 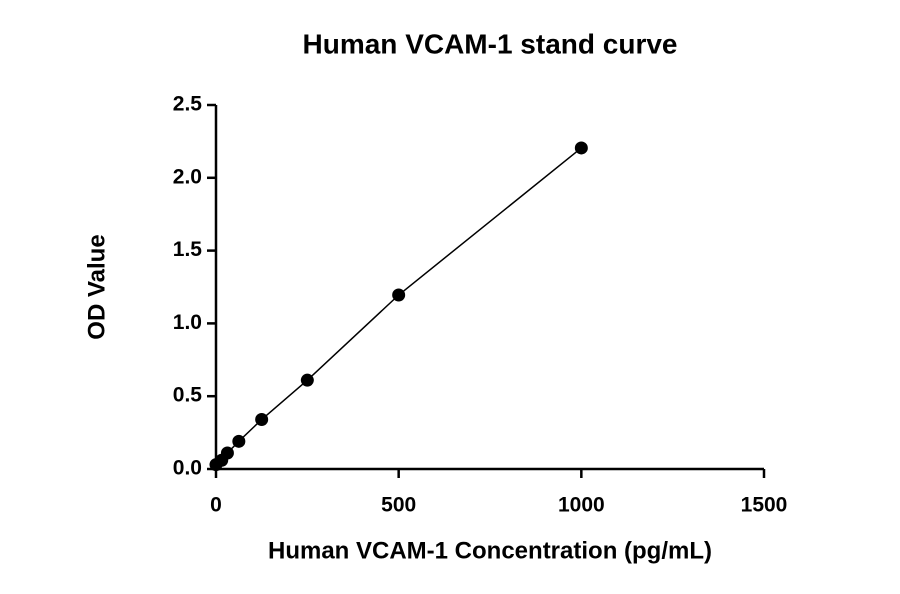 I want to click on y-tick-label: 0.5, so click(x=188, y=395).